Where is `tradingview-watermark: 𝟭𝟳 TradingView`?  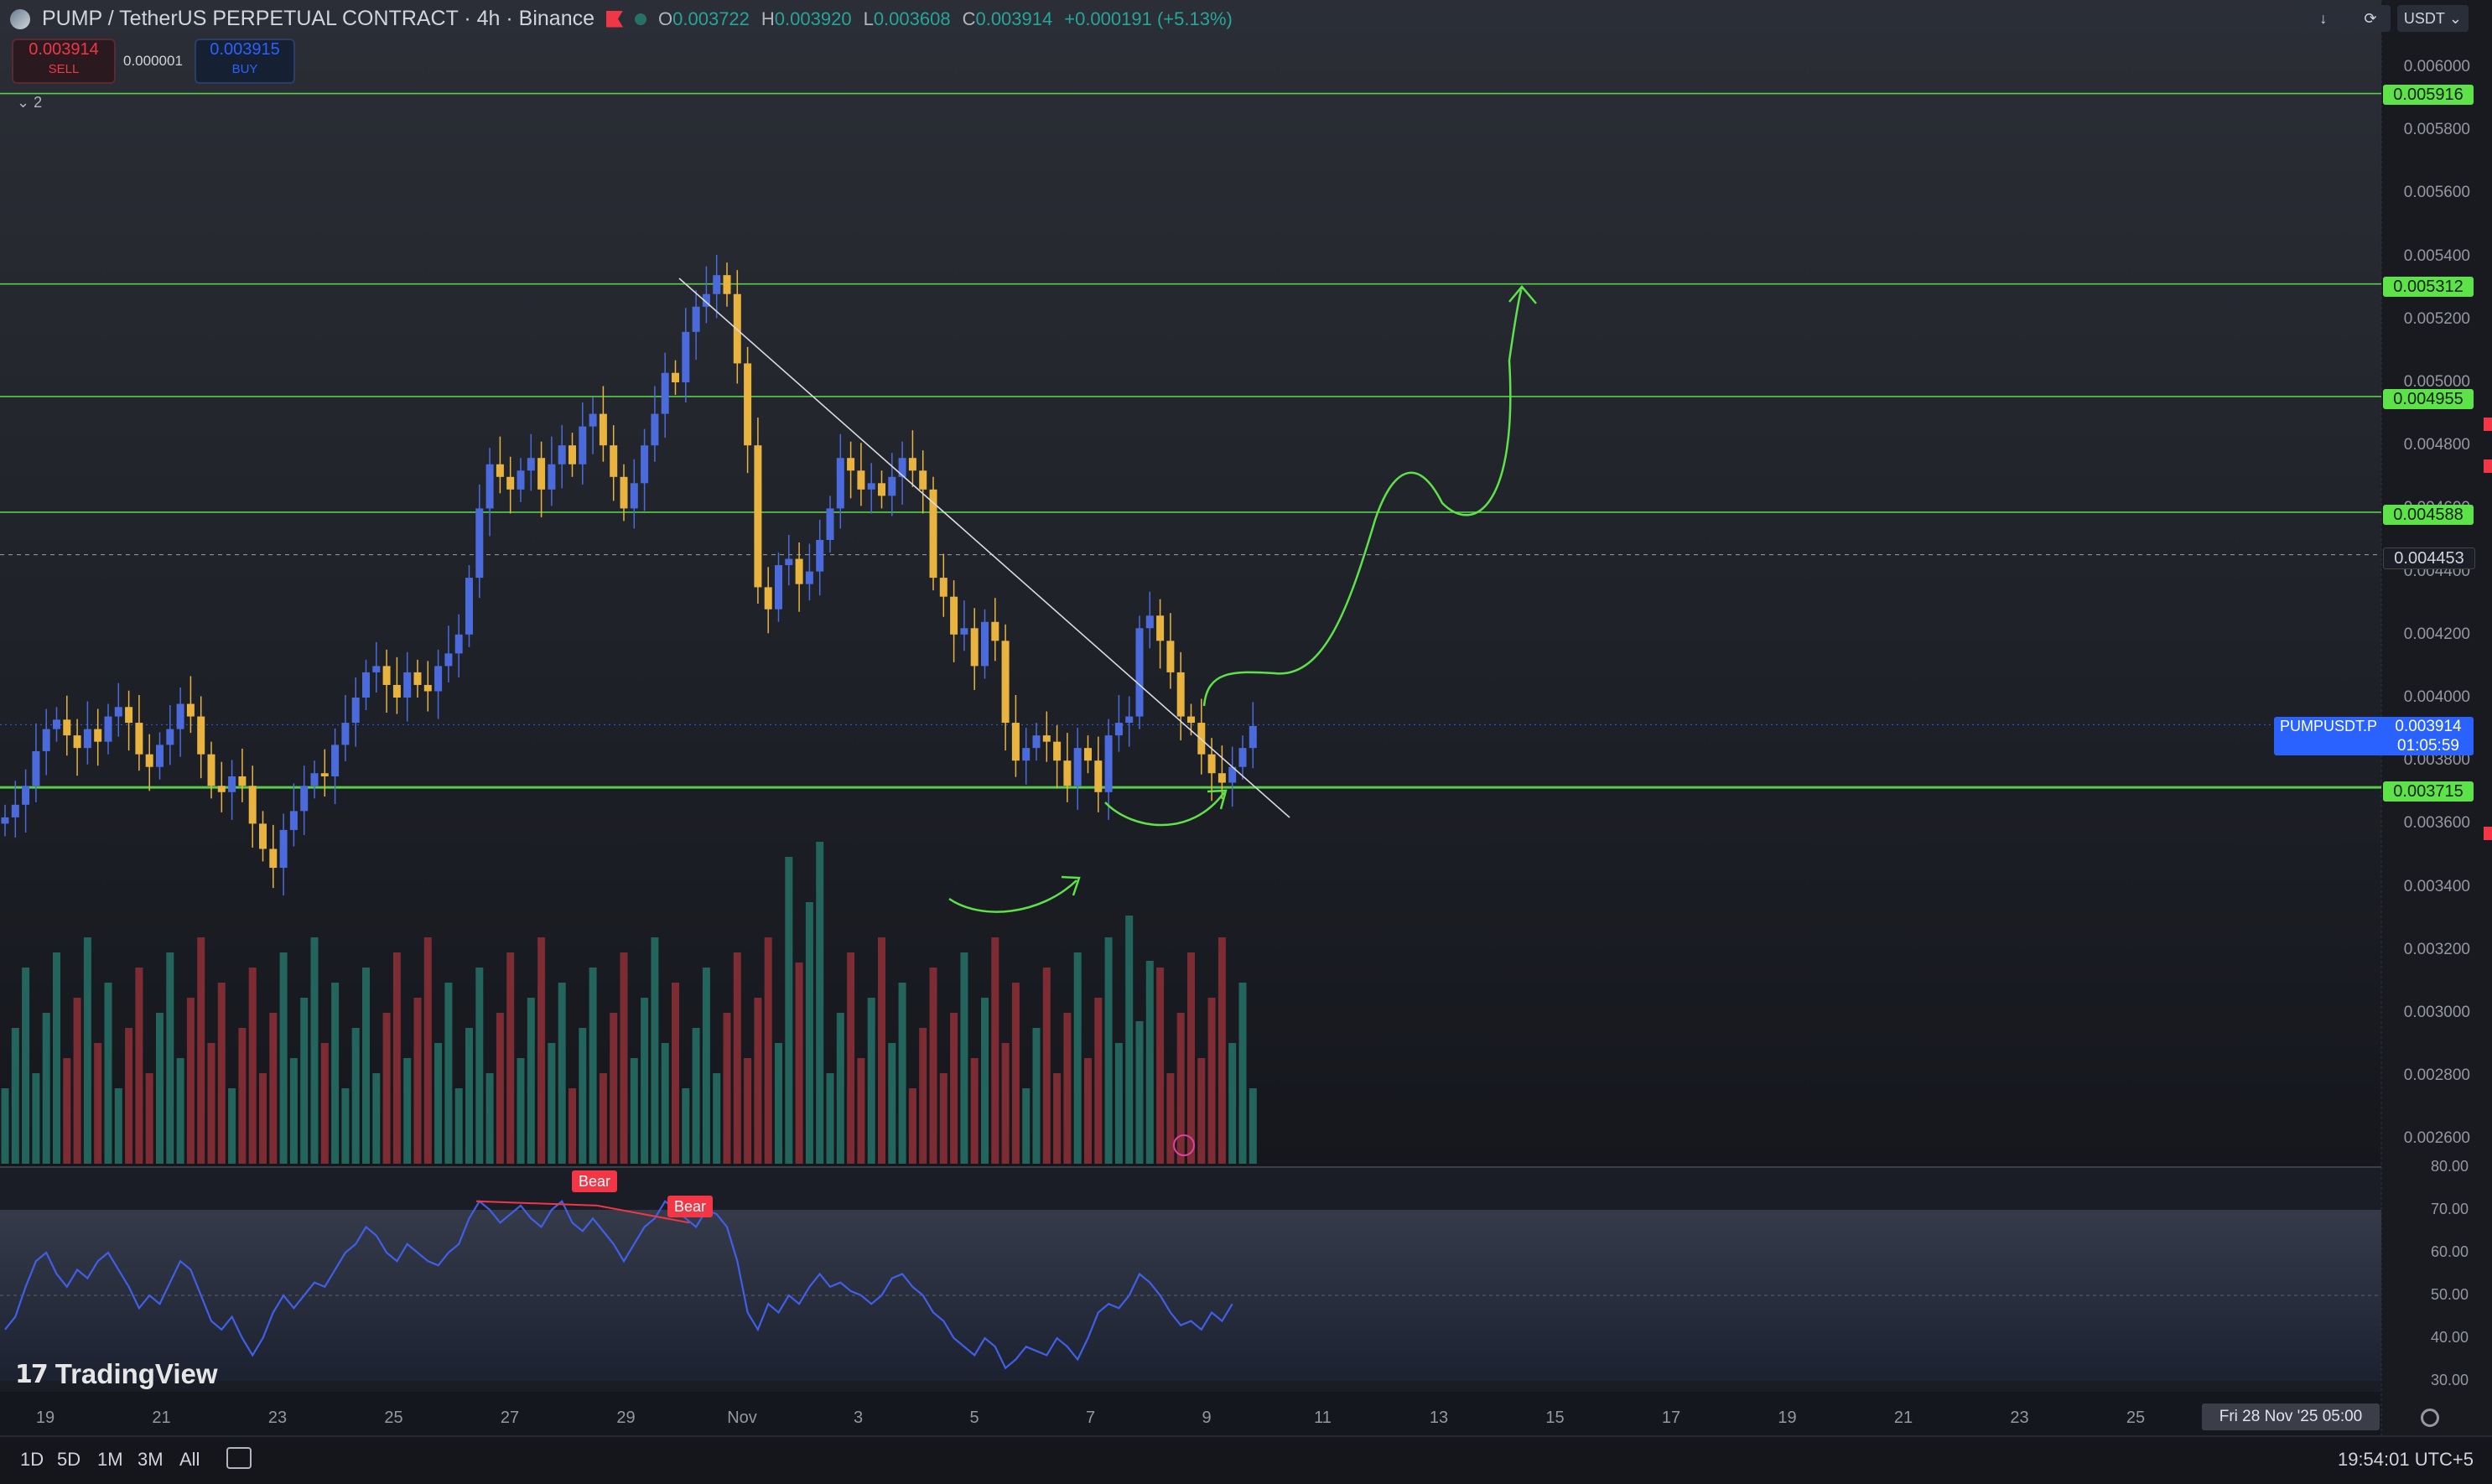
tradingview-watermark: 𝟭𝟳 TradingView is located at coordinates (116, 1374).